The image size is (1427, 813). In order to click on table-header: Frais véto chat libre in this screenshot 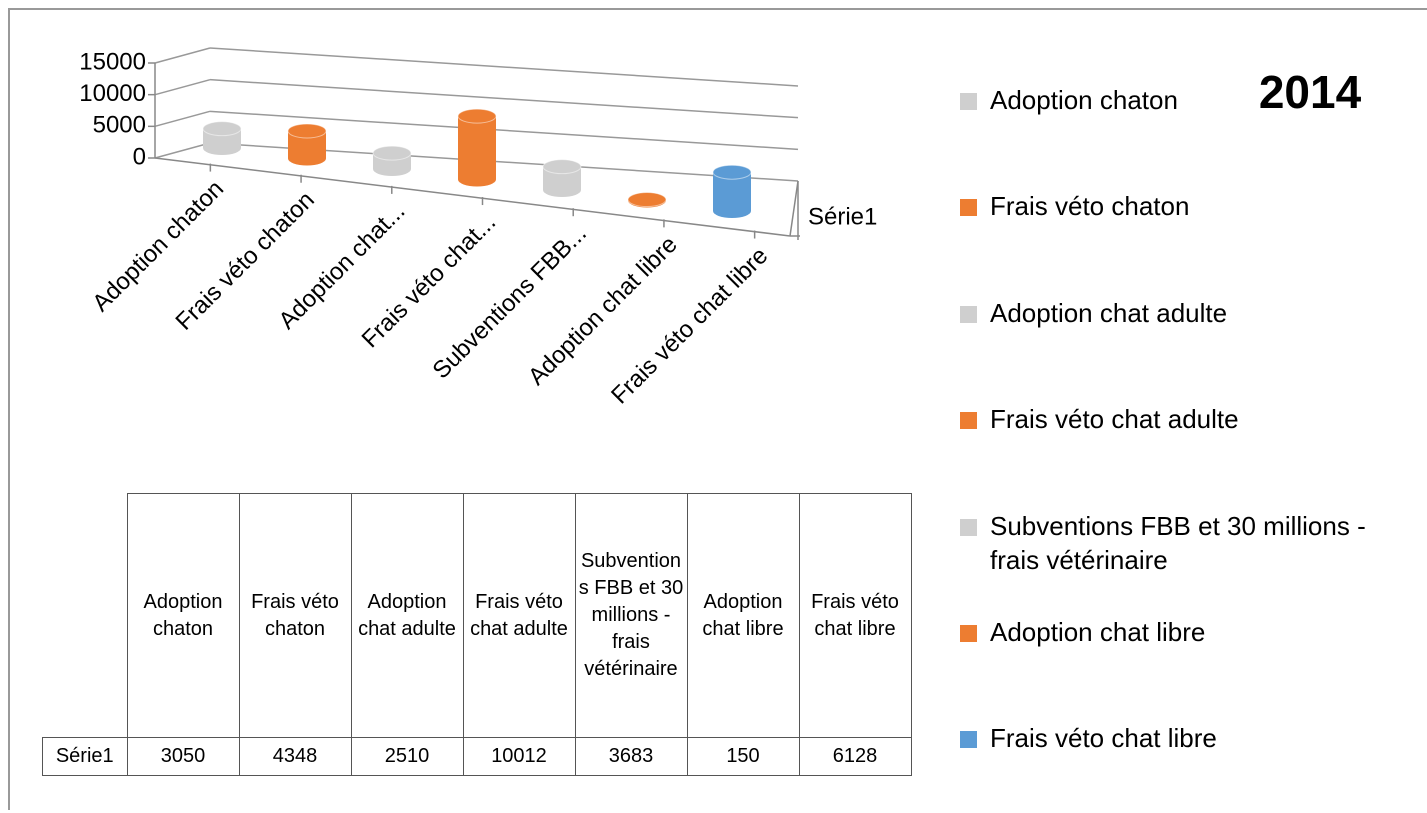, I will do `click(855, 615)`.